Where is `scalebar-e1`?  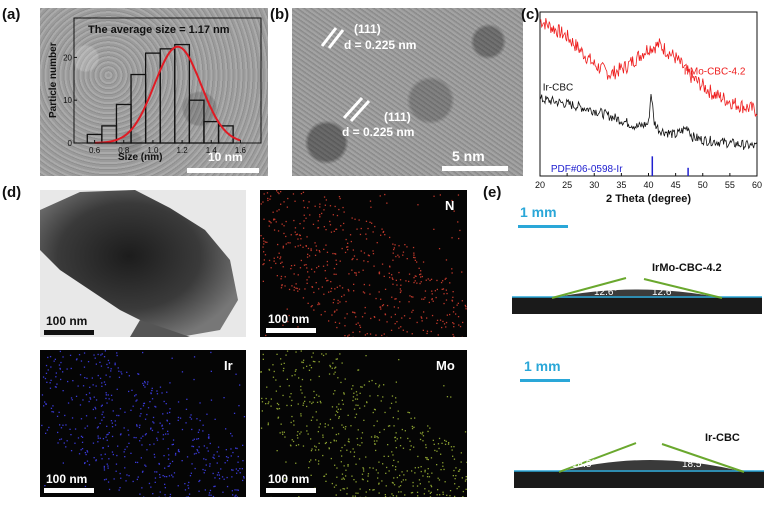 scalebar-e1 is located at coordinates (543, 226).